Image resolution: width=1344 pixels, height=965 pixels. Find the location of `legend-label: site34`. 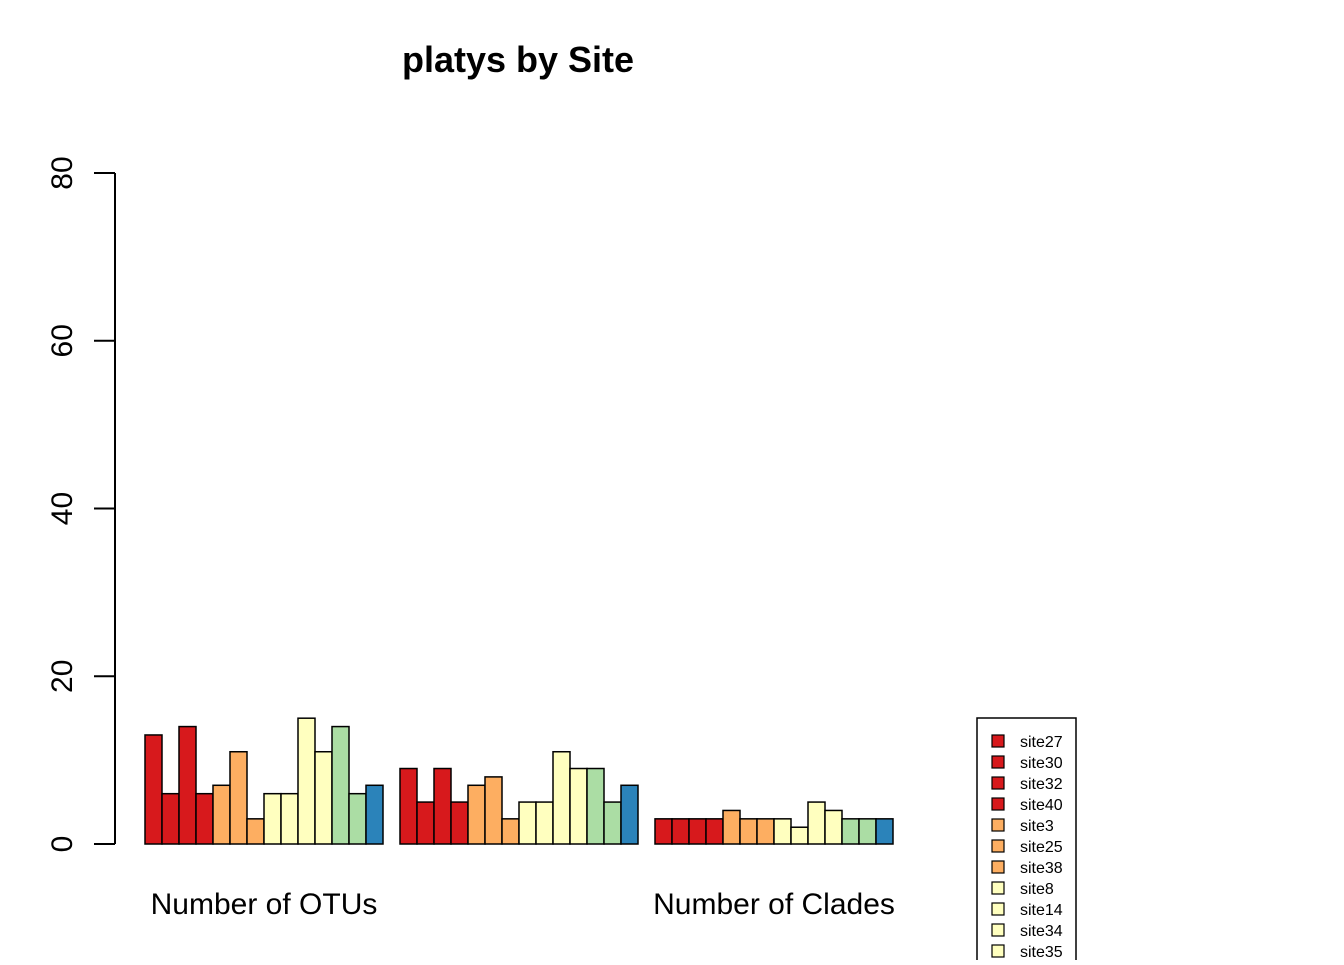

legend-label: site34 is located at coordinates (1041, 931).